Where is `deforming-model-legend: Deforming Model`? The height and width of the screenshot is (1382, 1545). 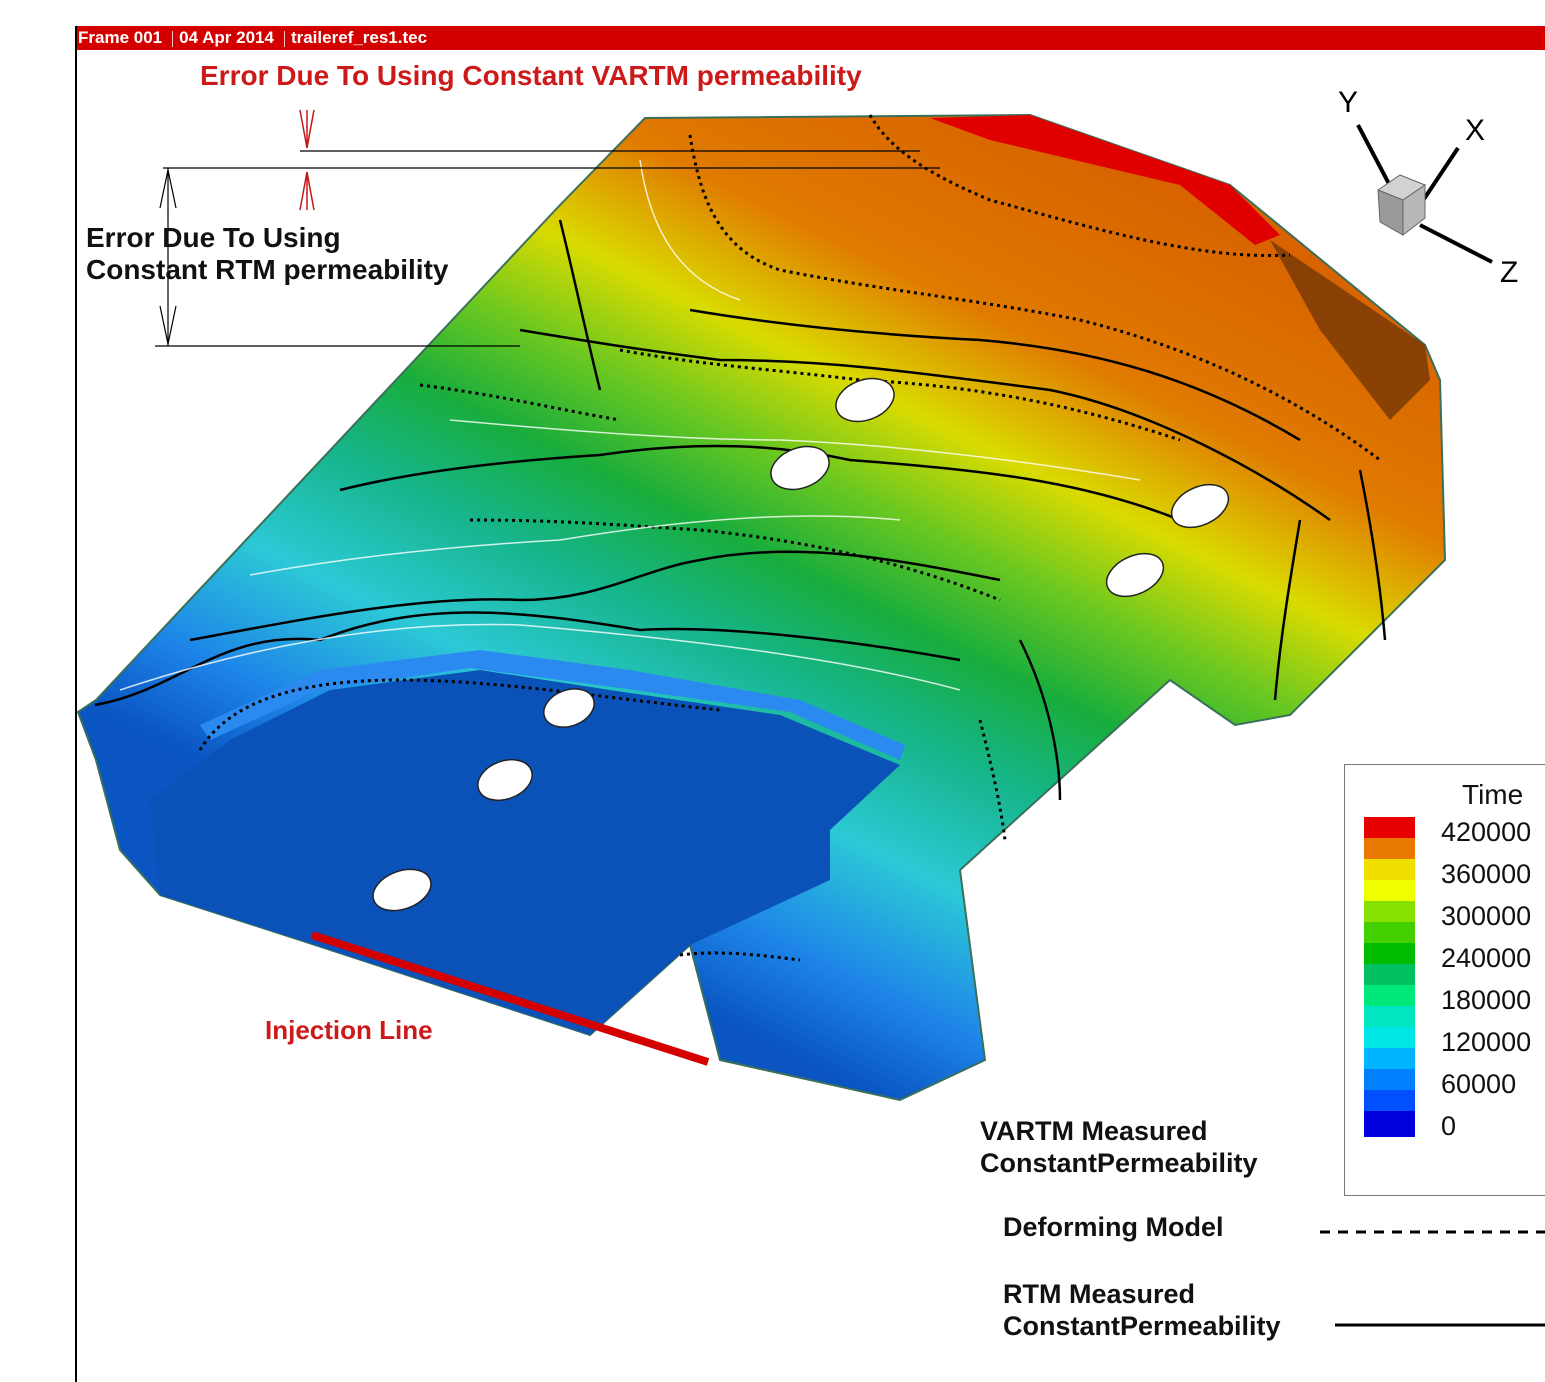
deforming-model-legend: Deforming Model is located at coordinates (1113, 1227).